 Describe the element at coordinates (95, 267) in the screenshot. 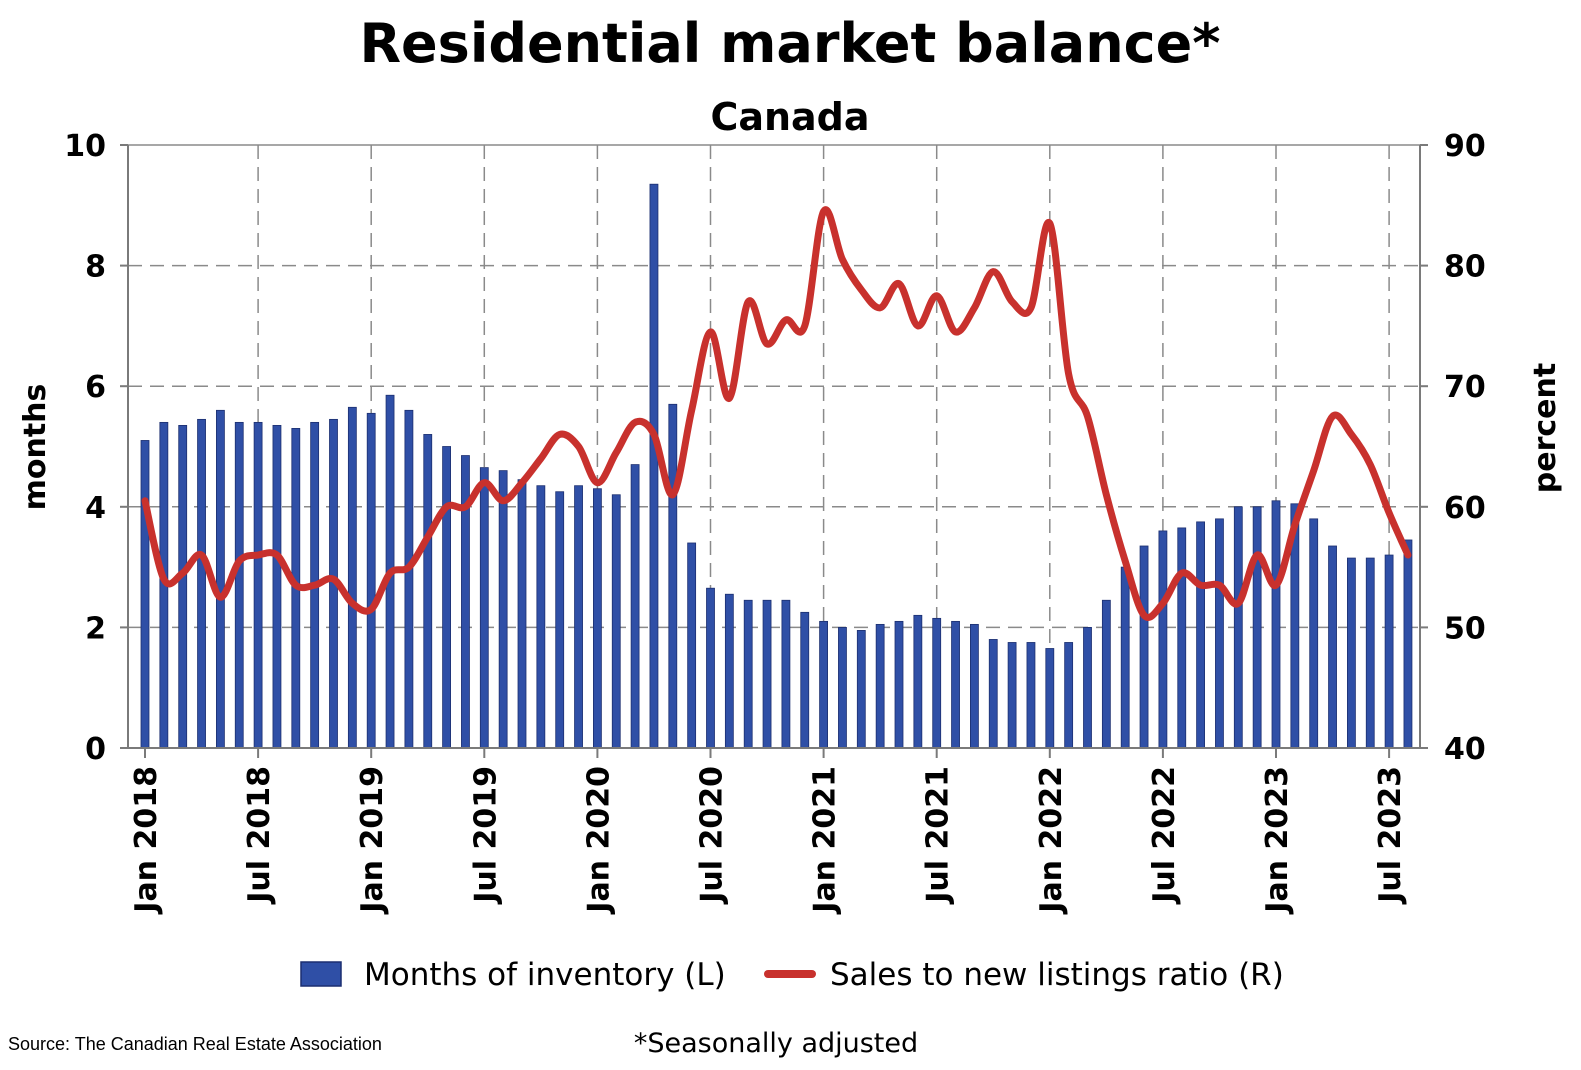

I see `y-left-tick-label: 8` at that location.